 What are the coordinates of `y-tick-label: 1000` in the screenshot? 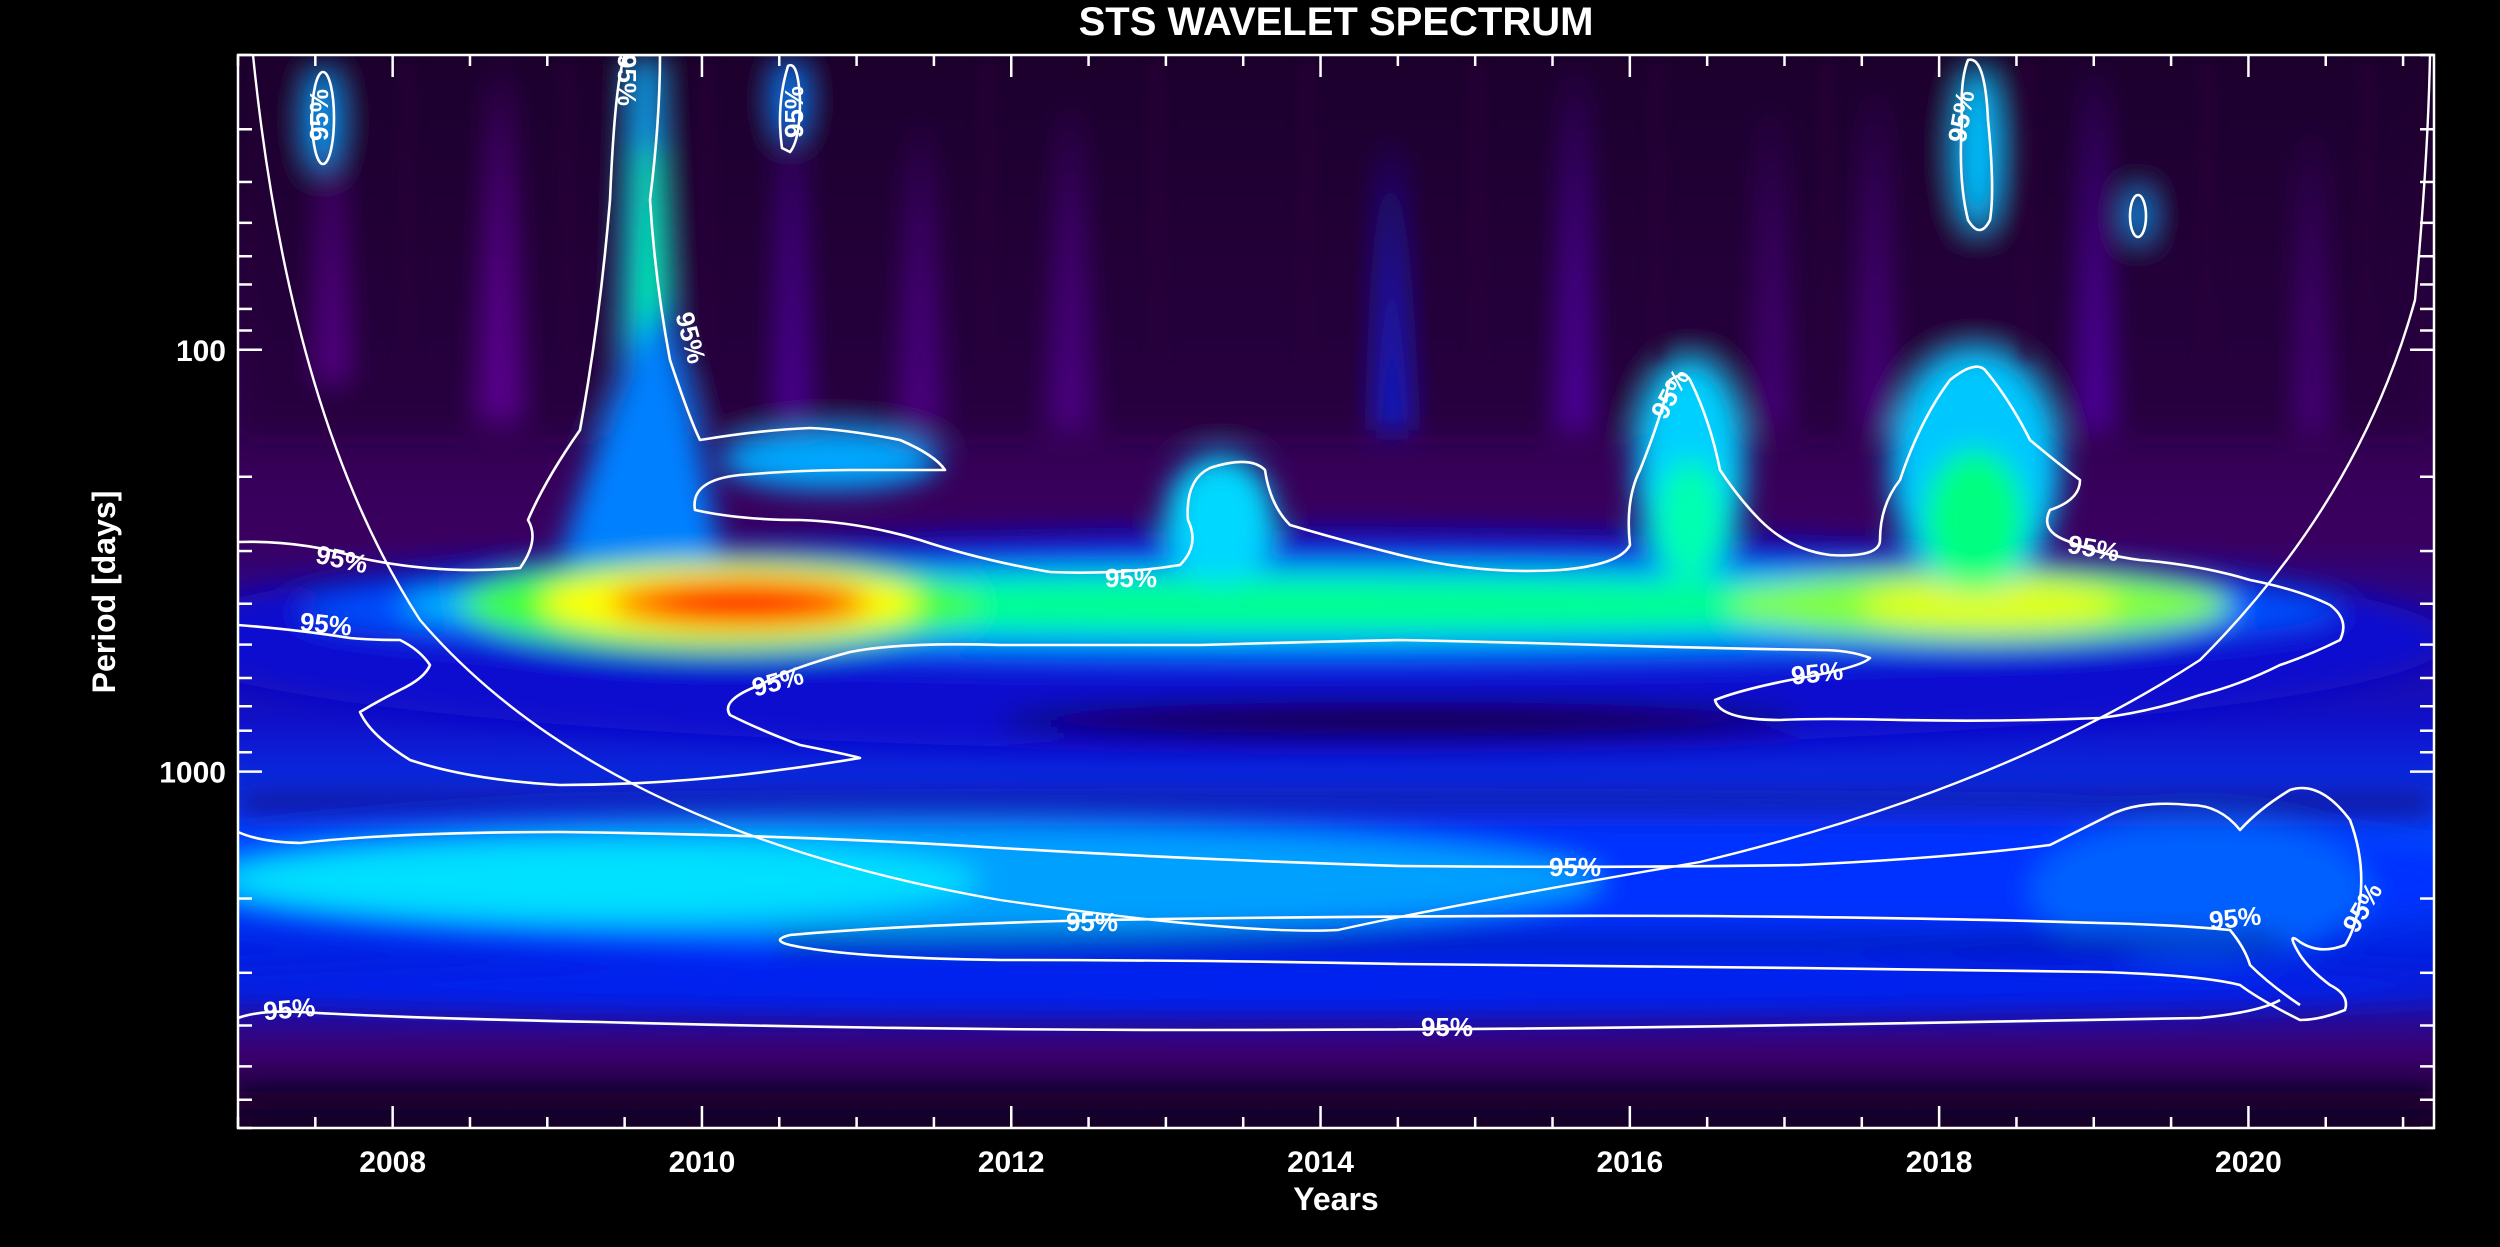 It's located at (192, 773).